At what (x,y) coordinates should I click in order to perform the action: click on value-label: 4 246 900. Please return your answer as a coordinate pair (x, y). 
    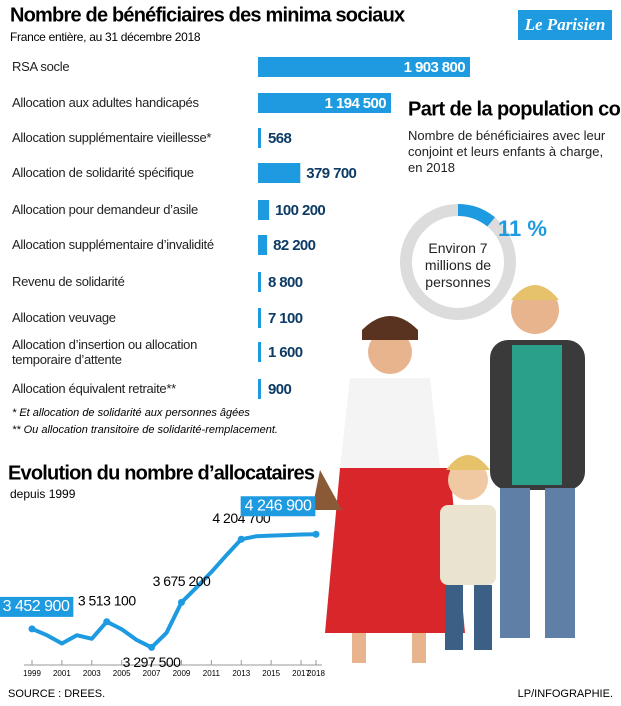
    Looking at the image, I should click on (278, 505).